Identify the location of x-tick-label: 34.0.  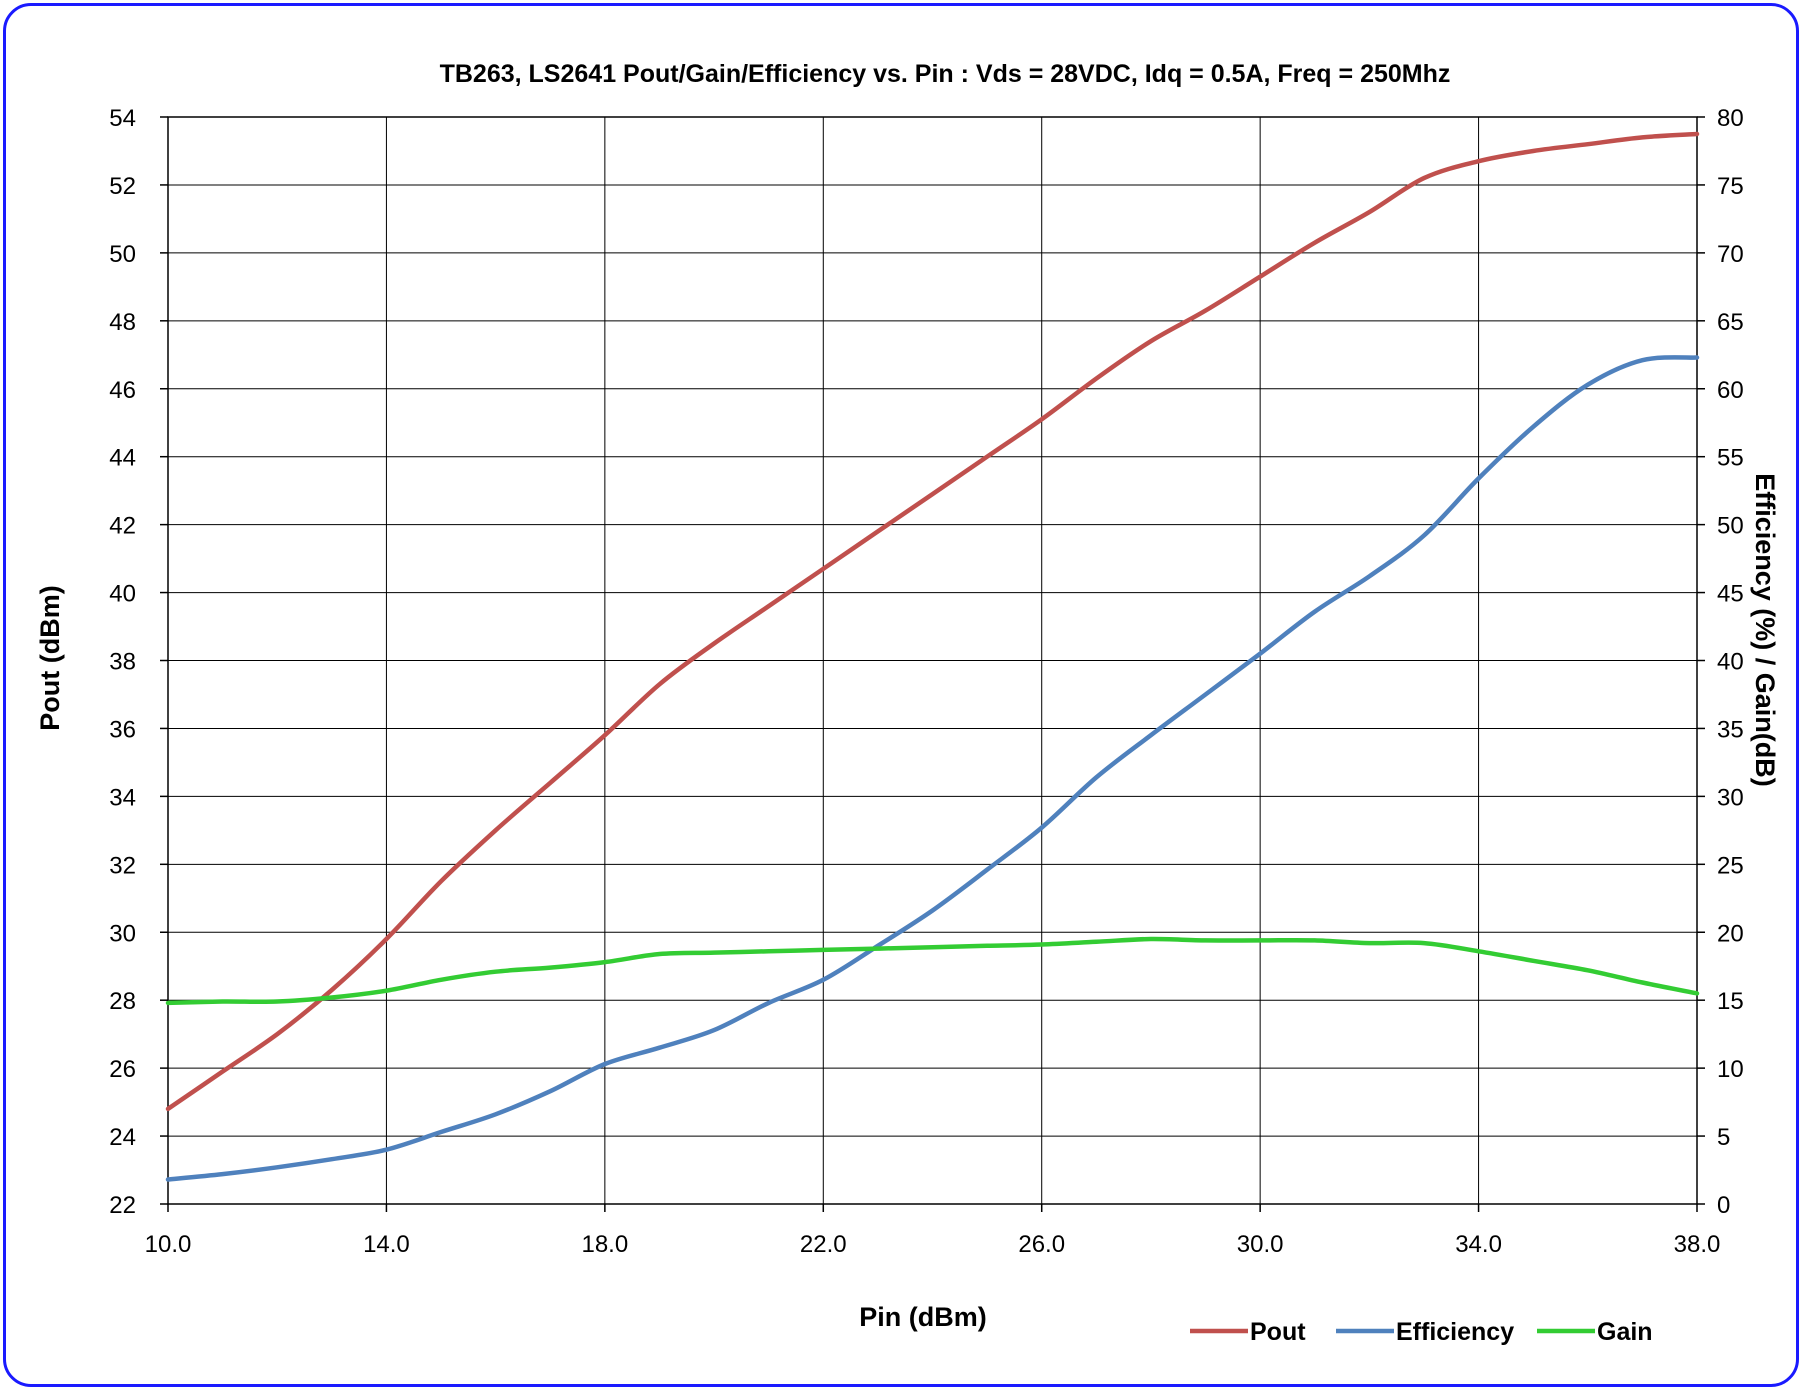
(1478, 1244).